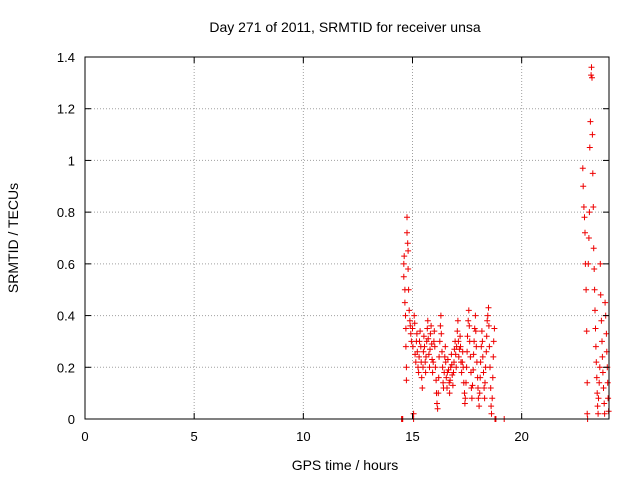 The height and width of the screenshot is (480, 640). What do you see at coordinates (66, 316) in the screenshot?
I see `y-tick-label: 0.4` at bounding box center [66, 316].